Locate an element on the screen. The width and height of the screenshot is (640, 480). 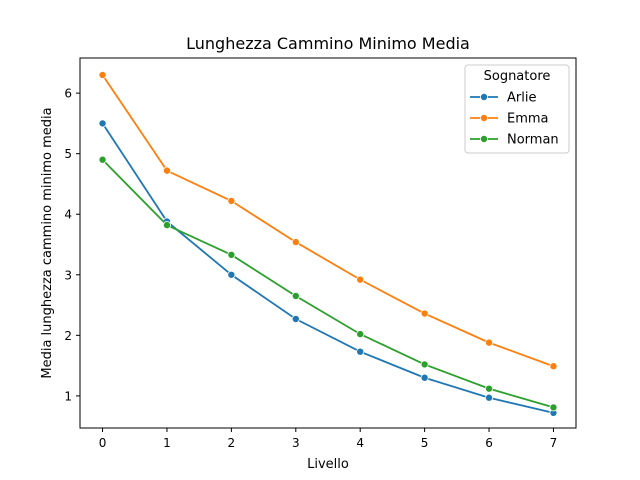
chart-title: Lunghezza Cammino Minimo Media is located at coordinates (328, 43).